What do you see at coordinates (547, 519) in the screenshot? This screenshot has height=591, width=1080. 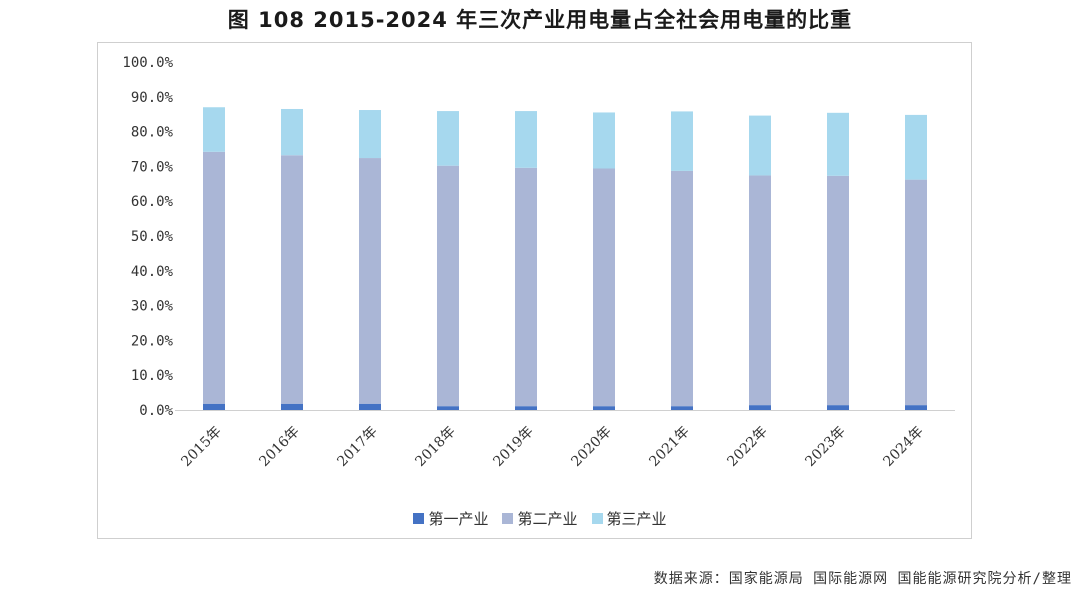 I see `legend-label-secondary: 第二产业` at bounding box center [547, 519].